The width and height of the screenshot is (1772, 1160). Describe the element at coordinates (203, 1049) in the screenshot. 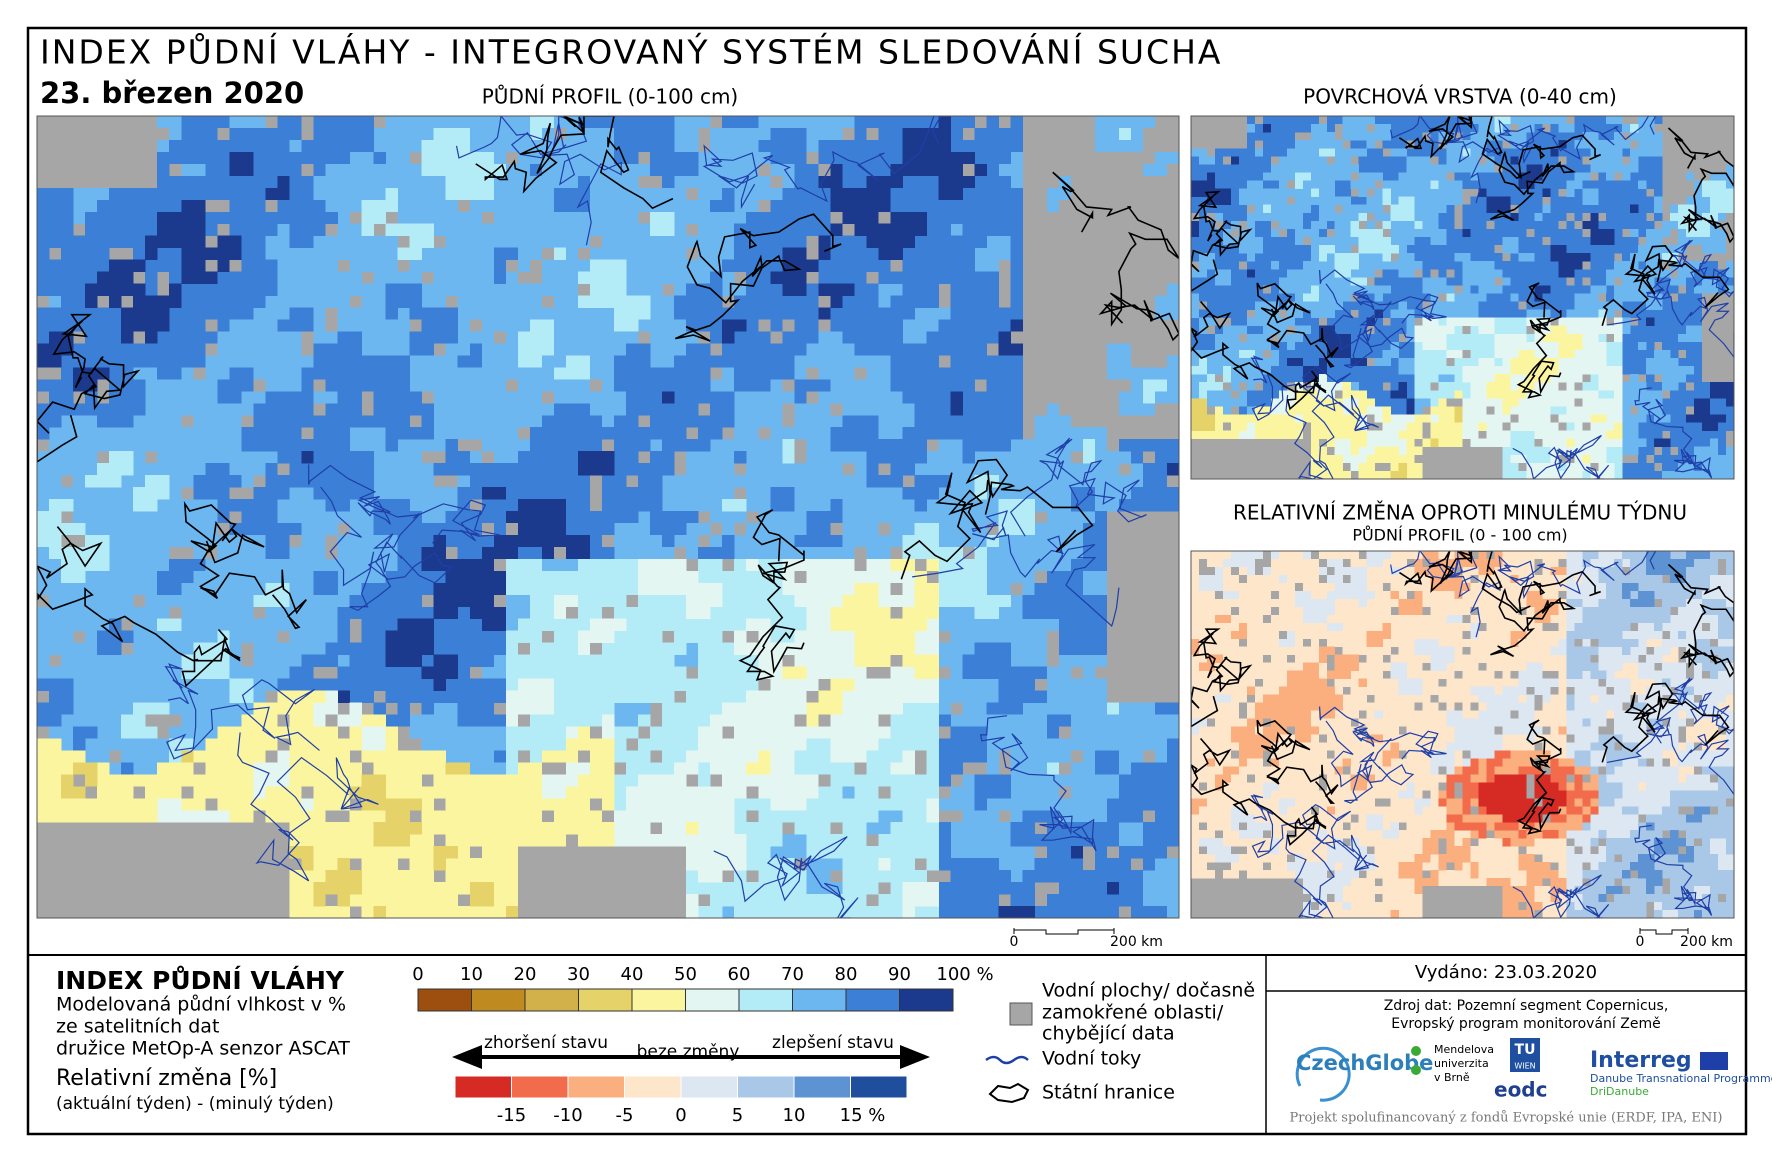

I see `legend-text: družice MetOp-A senzor ASCAT` at that location.